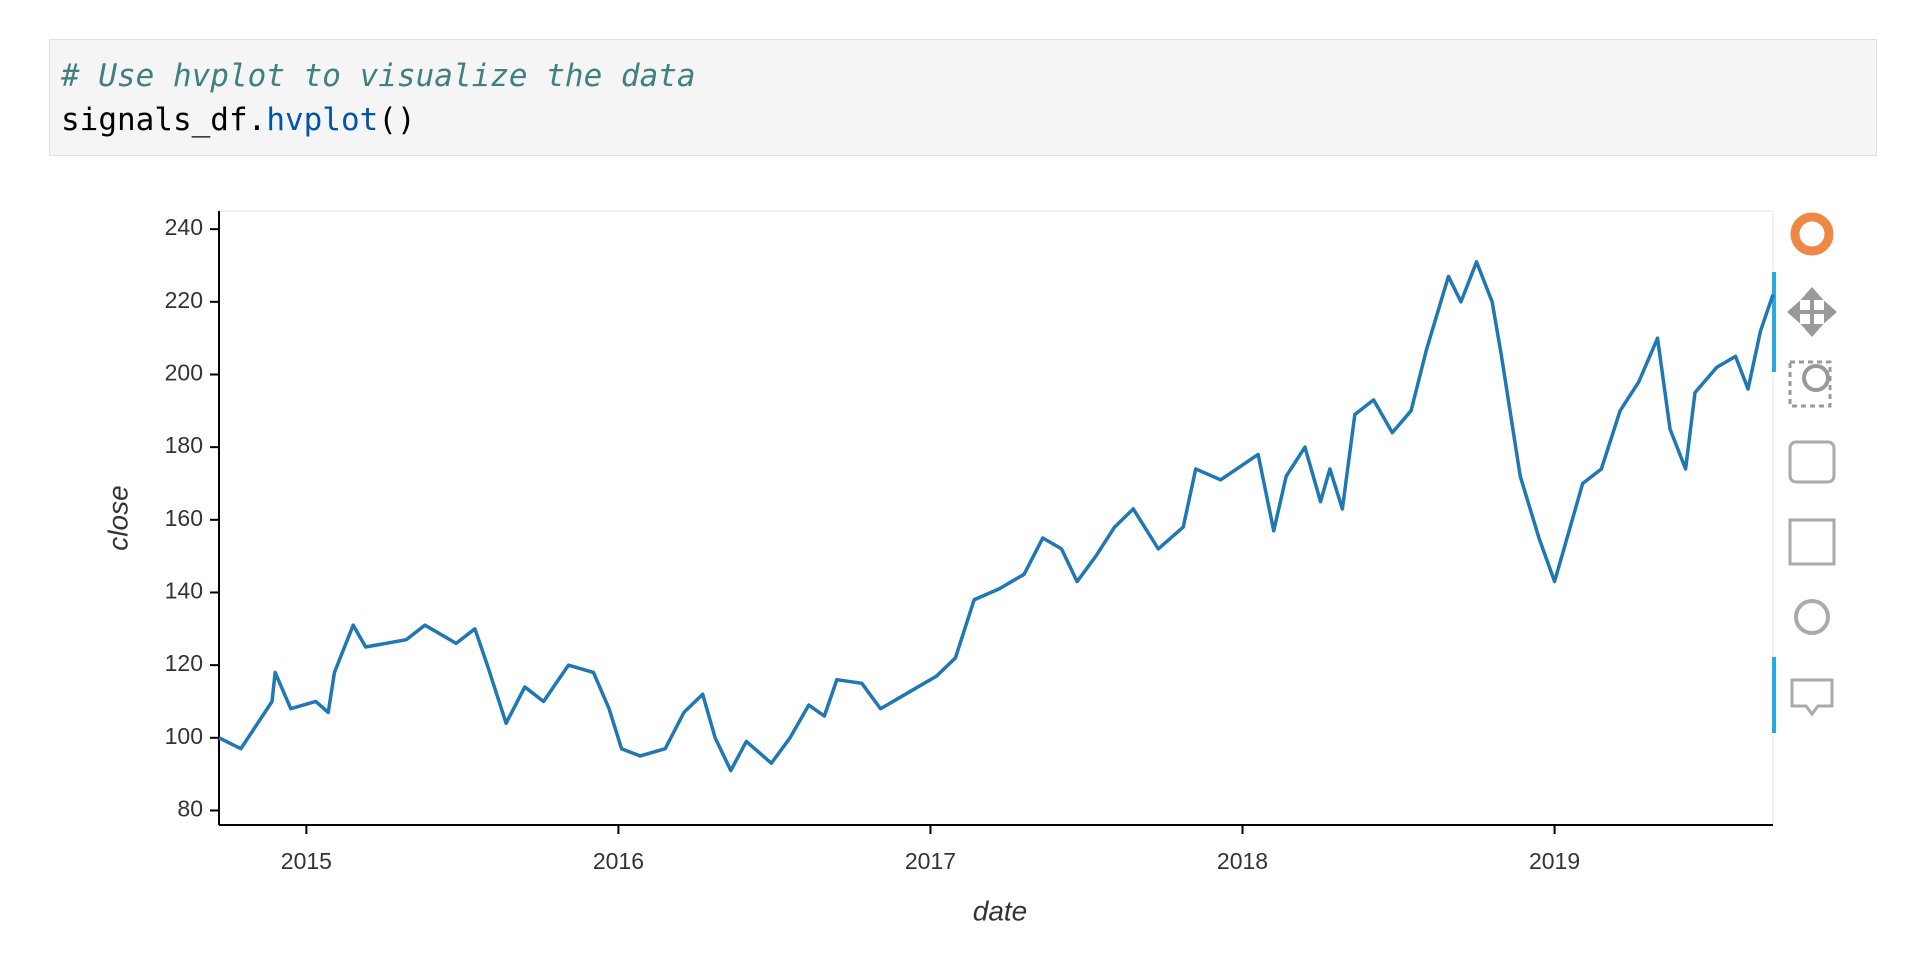 Image resolution: width=1920 pixels, height=958 pixels. Describe the element at coordinates (1812, 617) in the screenshot. I see `reset-tool` at that location.